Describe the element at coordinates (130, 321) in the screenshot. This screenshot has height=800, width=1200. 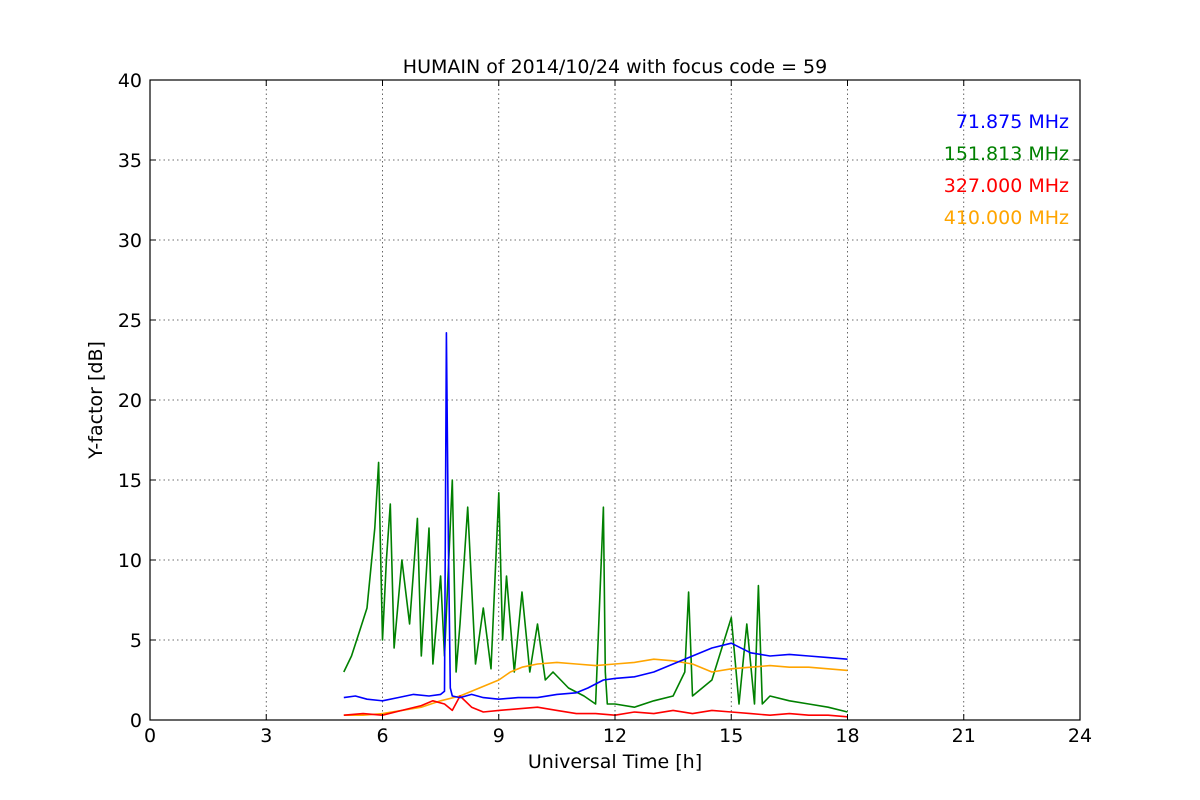
I see `y-tick-label: 25` at that location.